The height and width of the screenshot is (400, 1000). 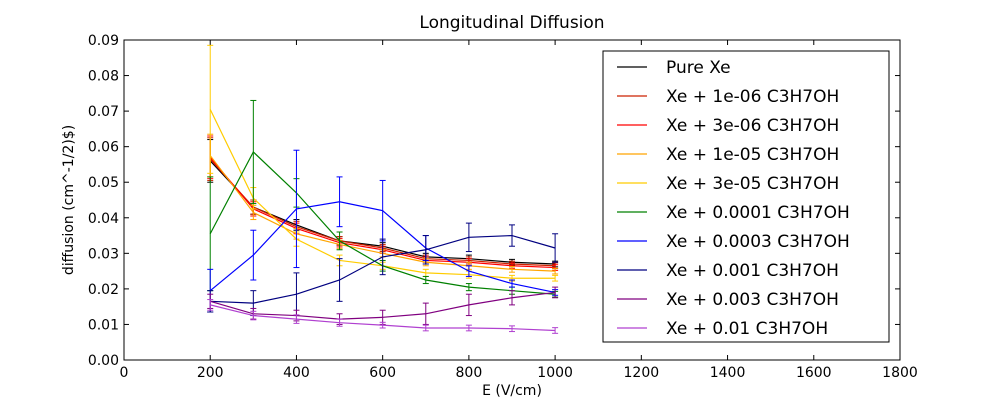 I want to click on x-tick-label: 200, so click(x=210, y=373).